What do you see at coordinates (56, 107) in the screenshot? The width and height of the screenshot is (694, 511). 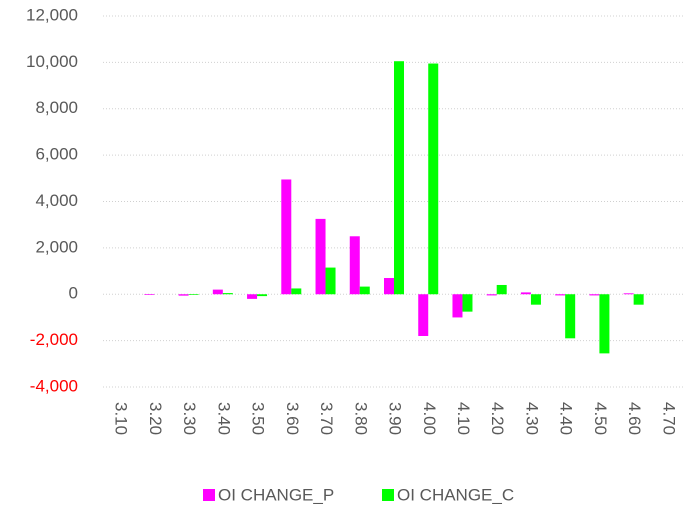 I see `y-tick-label: 8,000` at bounding box center [56, 107].